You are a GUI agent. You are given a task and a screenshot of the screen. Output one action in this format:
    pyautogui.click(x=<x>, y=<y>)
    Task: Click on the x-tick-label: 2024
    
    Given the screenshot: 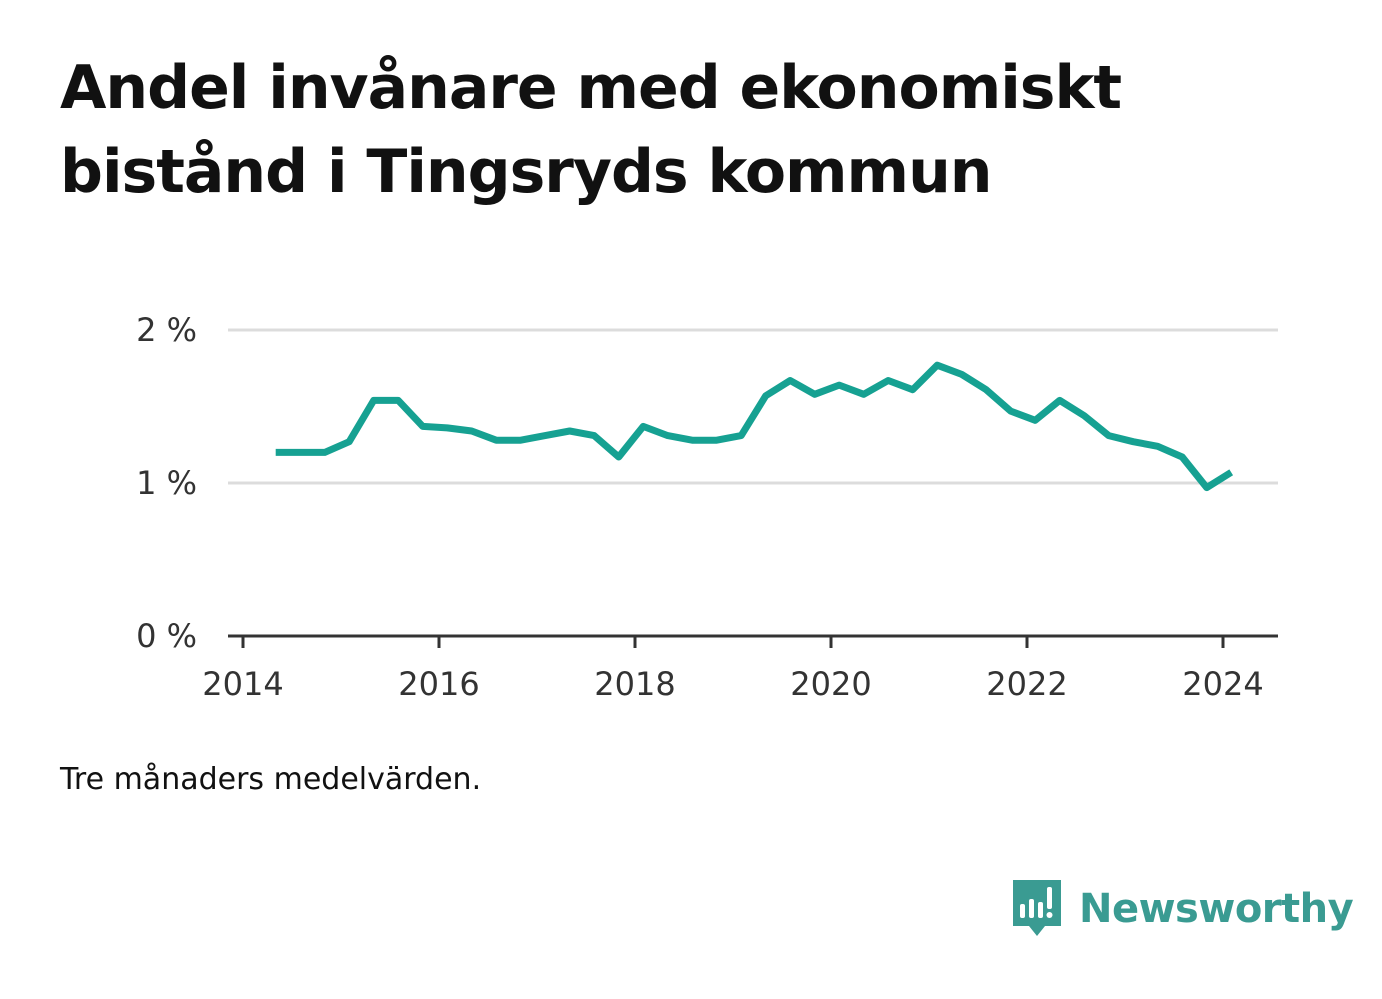 What is the action you would take?
    pyautogui.click(x=1222, y=684)
    